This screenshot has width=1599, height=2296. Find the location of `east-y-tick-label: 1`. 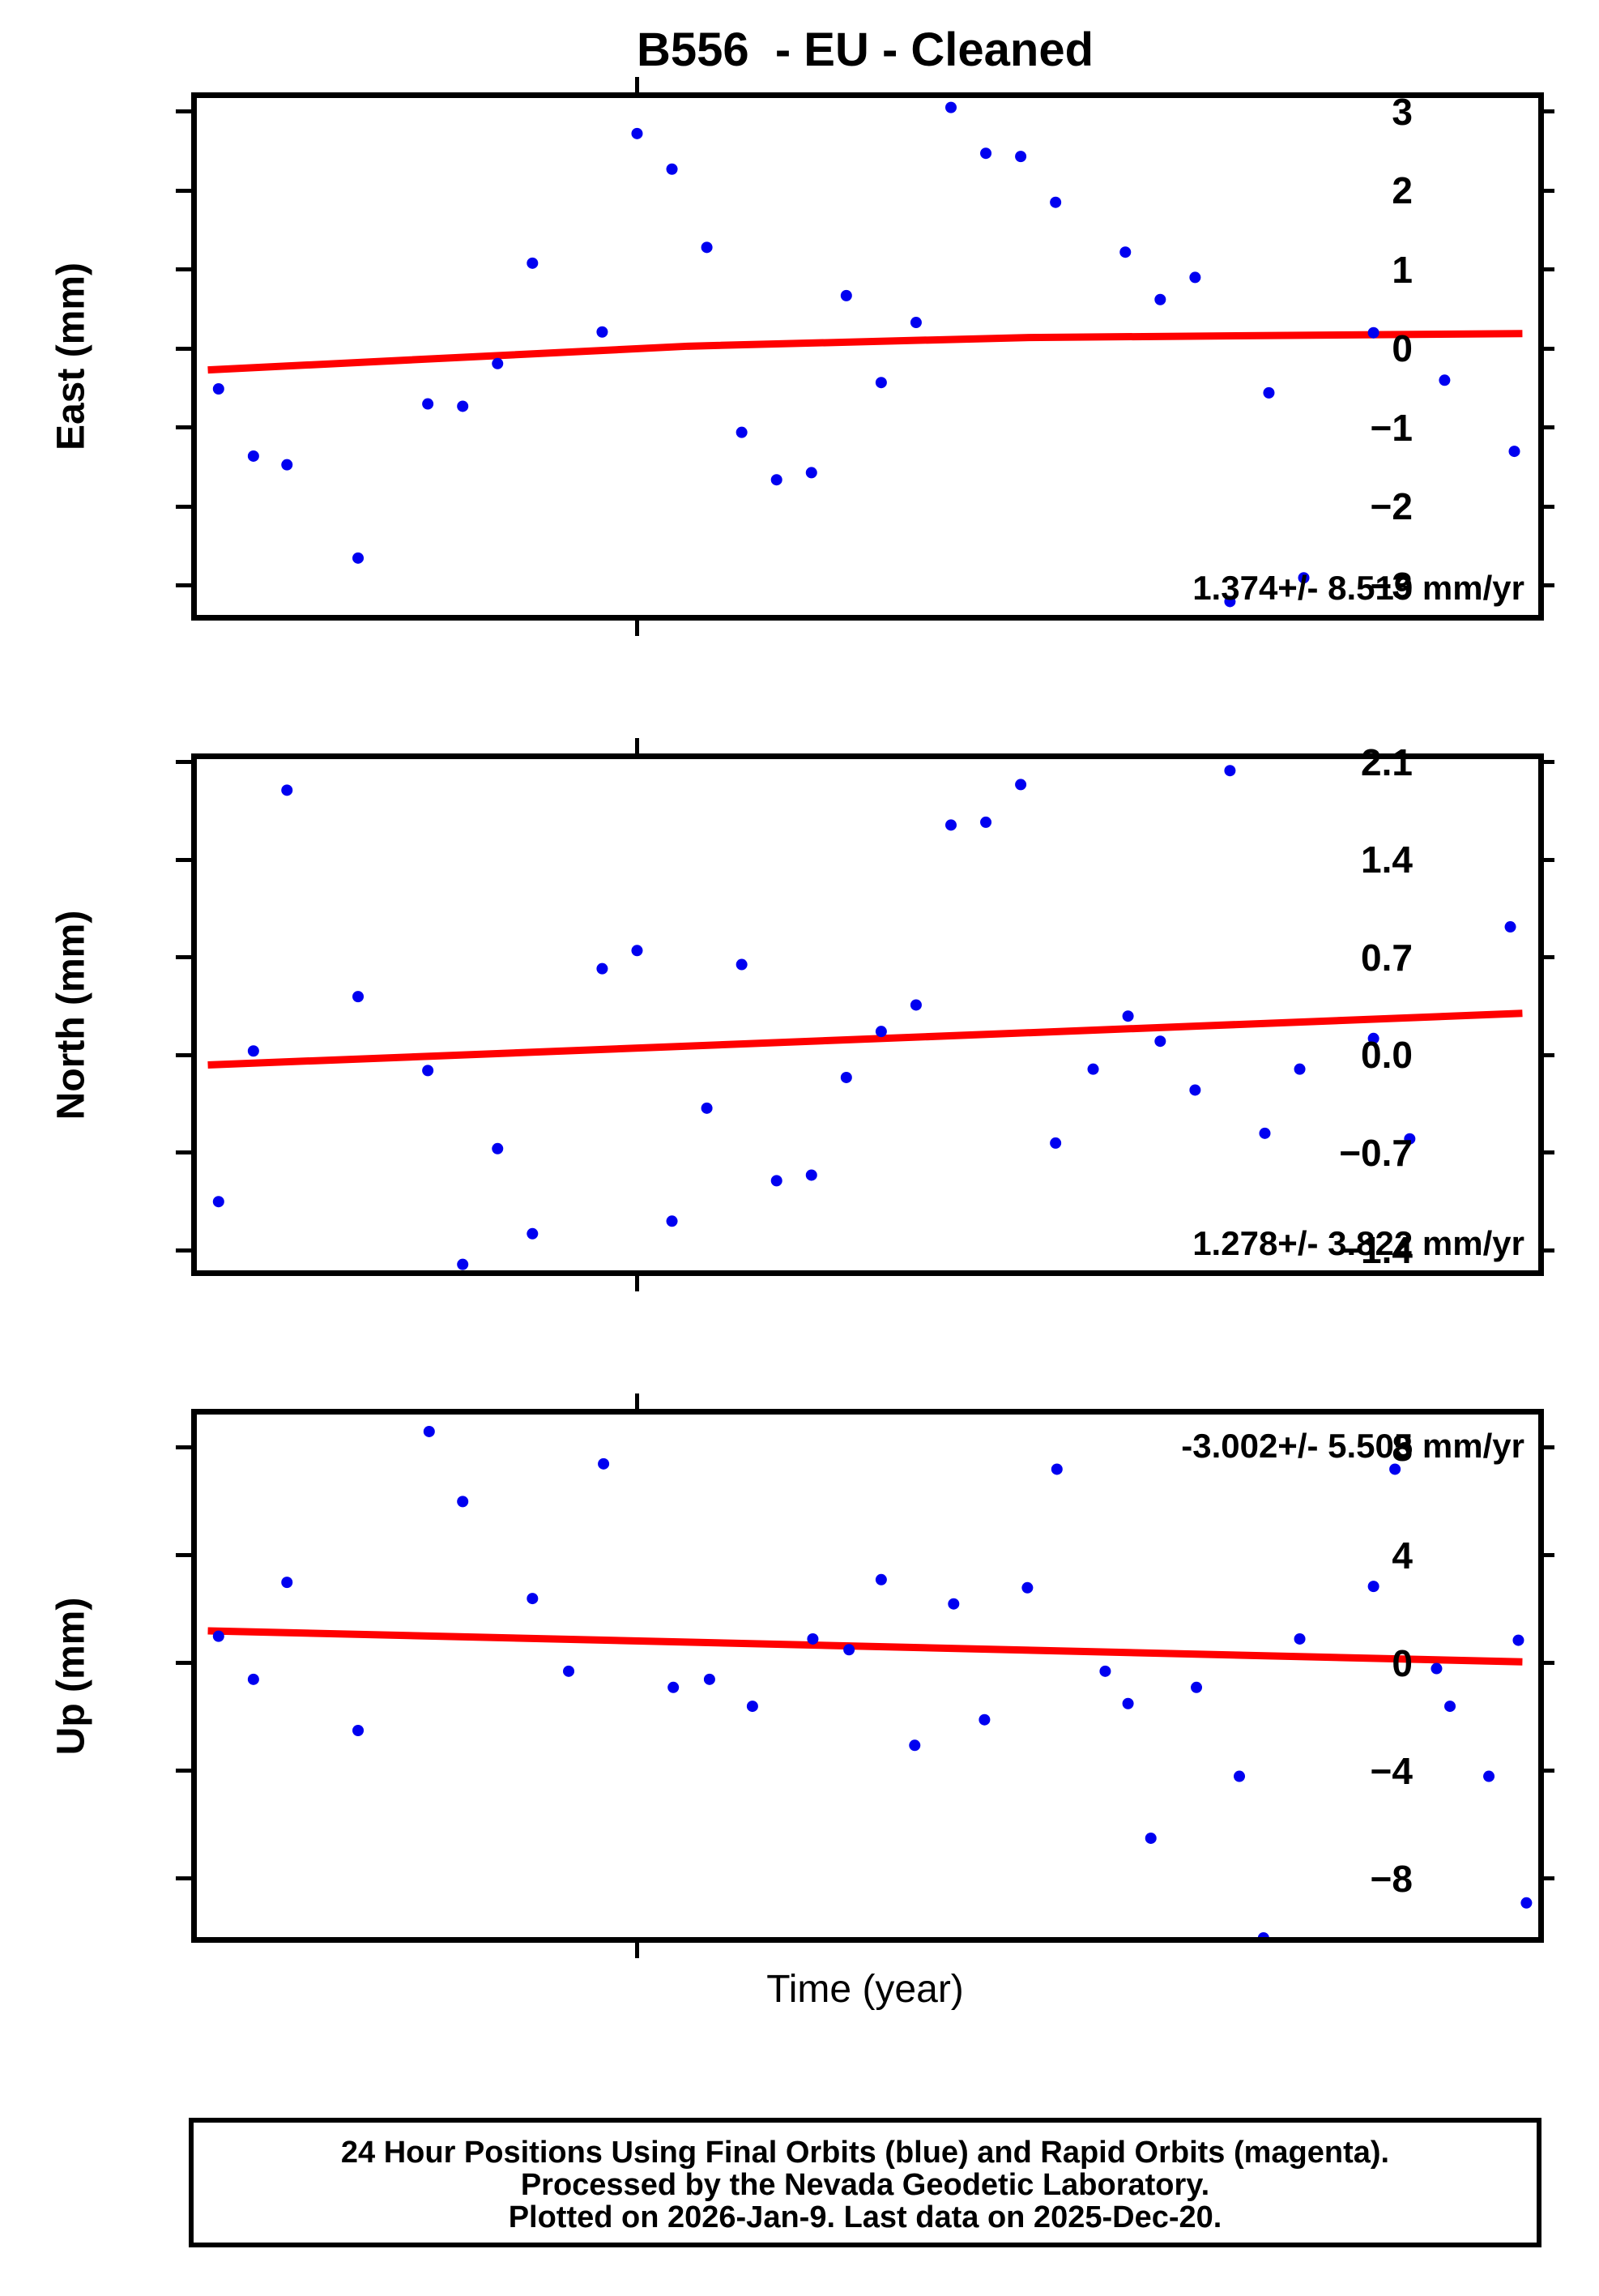

east-y-tick-label: 1 is located at coordinates (1402, 269).